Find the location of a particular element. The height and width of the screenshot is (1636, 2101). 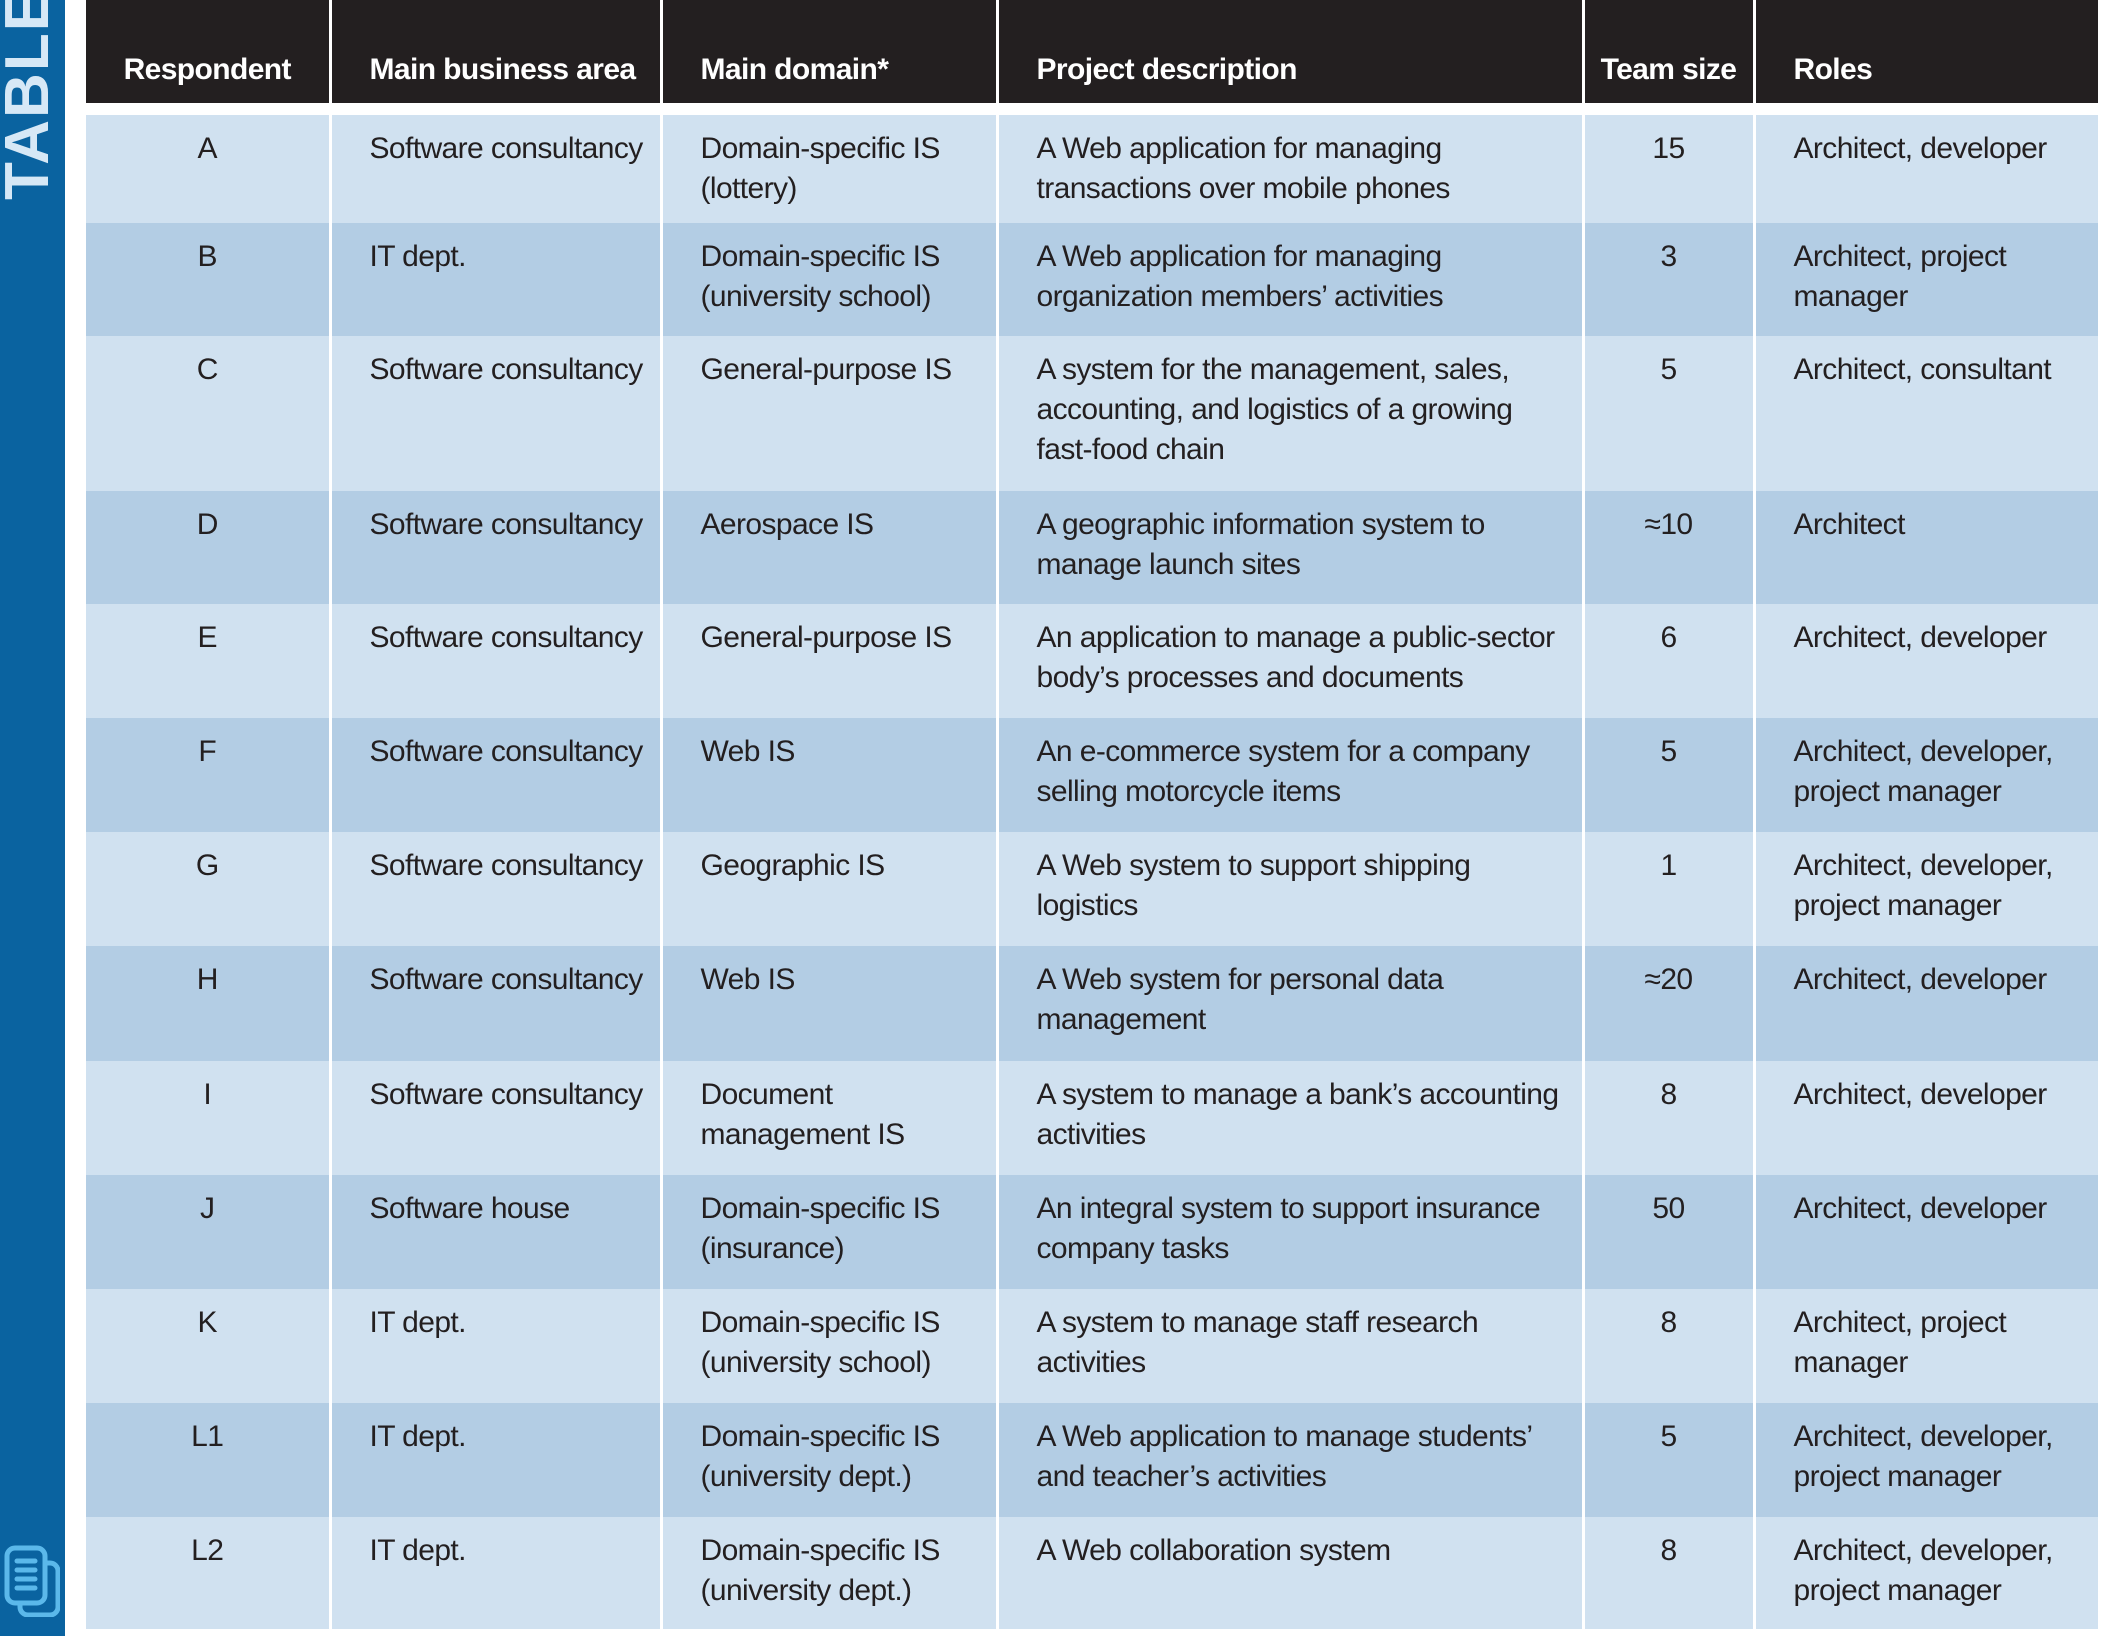

cell-respondent: G is located at coordinates (208, 889).